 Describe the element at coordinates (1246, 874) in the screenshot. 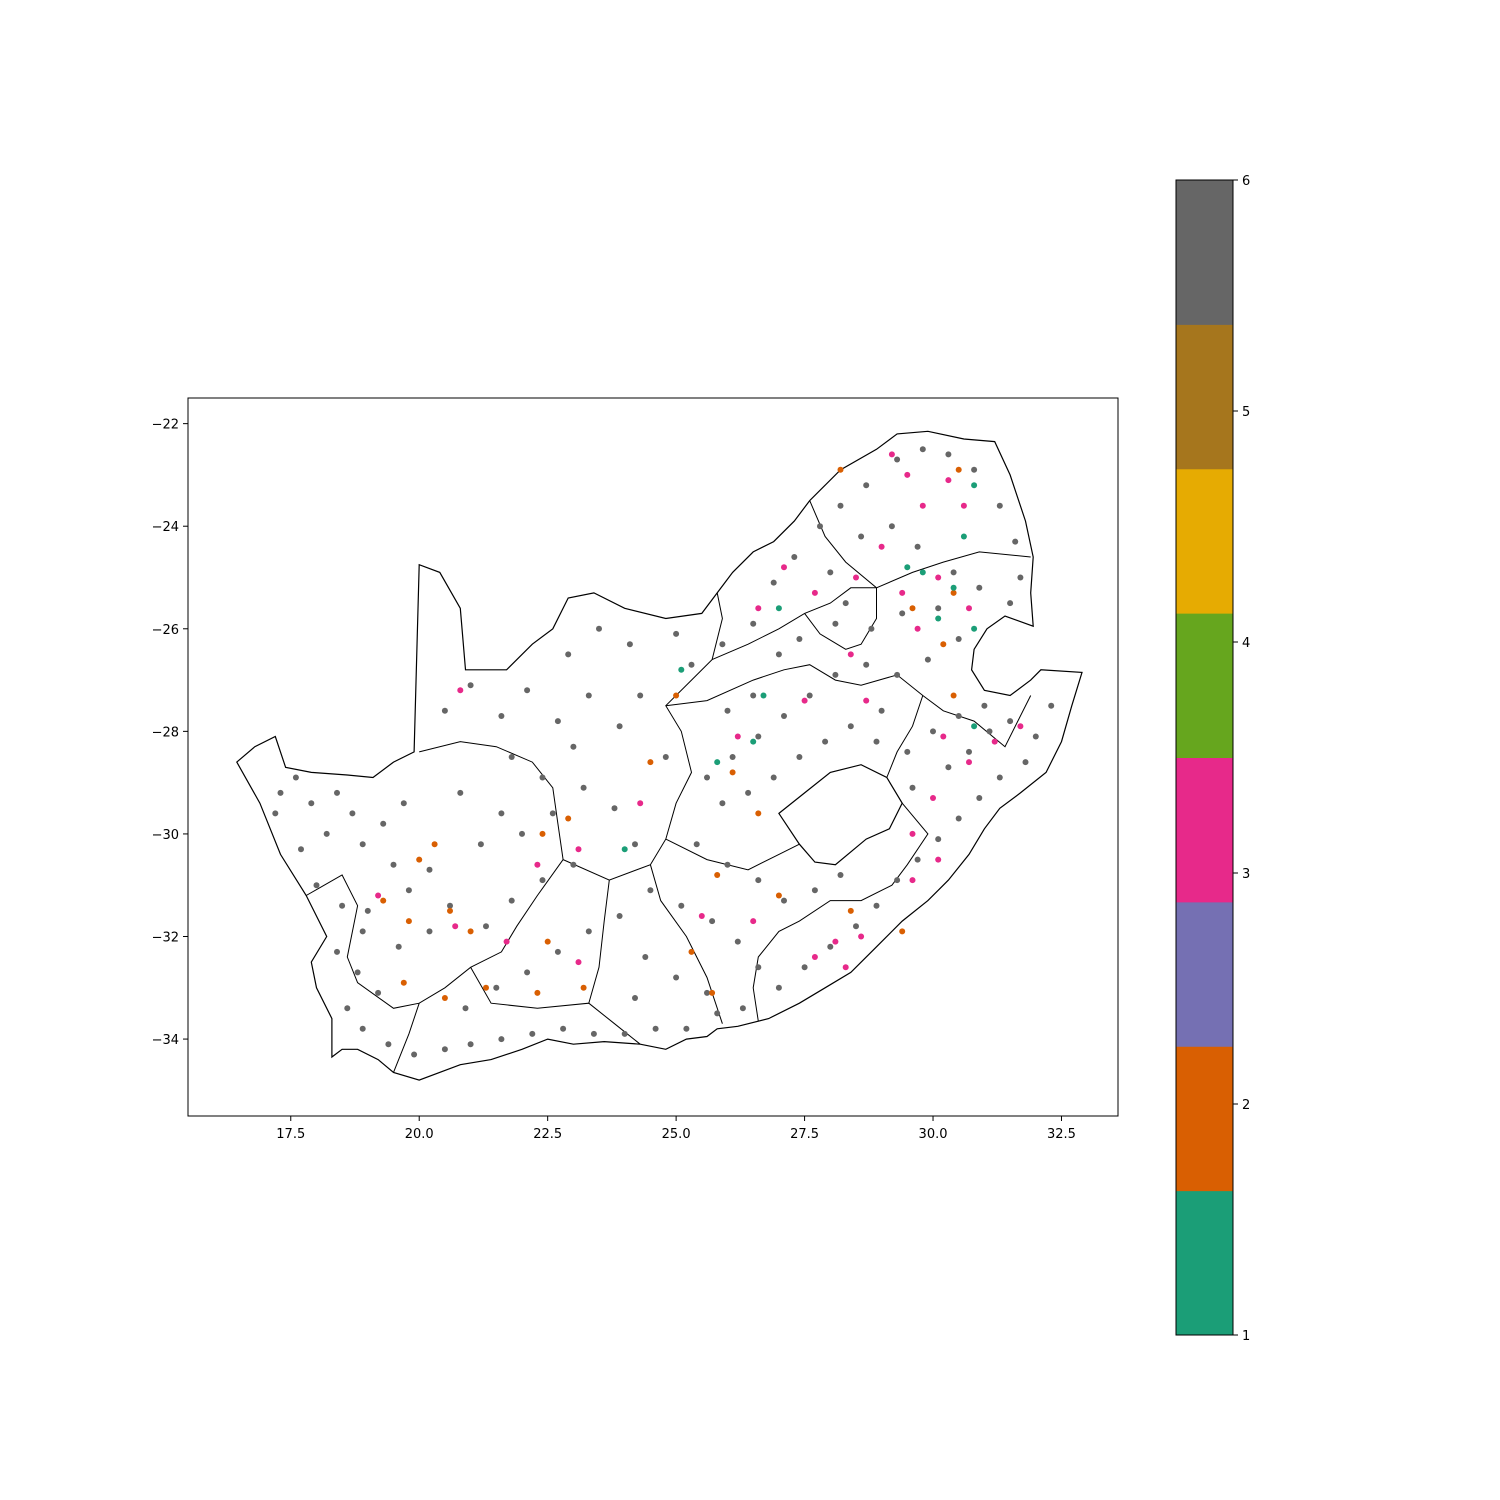

I see `colorbar-tick-label: 3` at that location.